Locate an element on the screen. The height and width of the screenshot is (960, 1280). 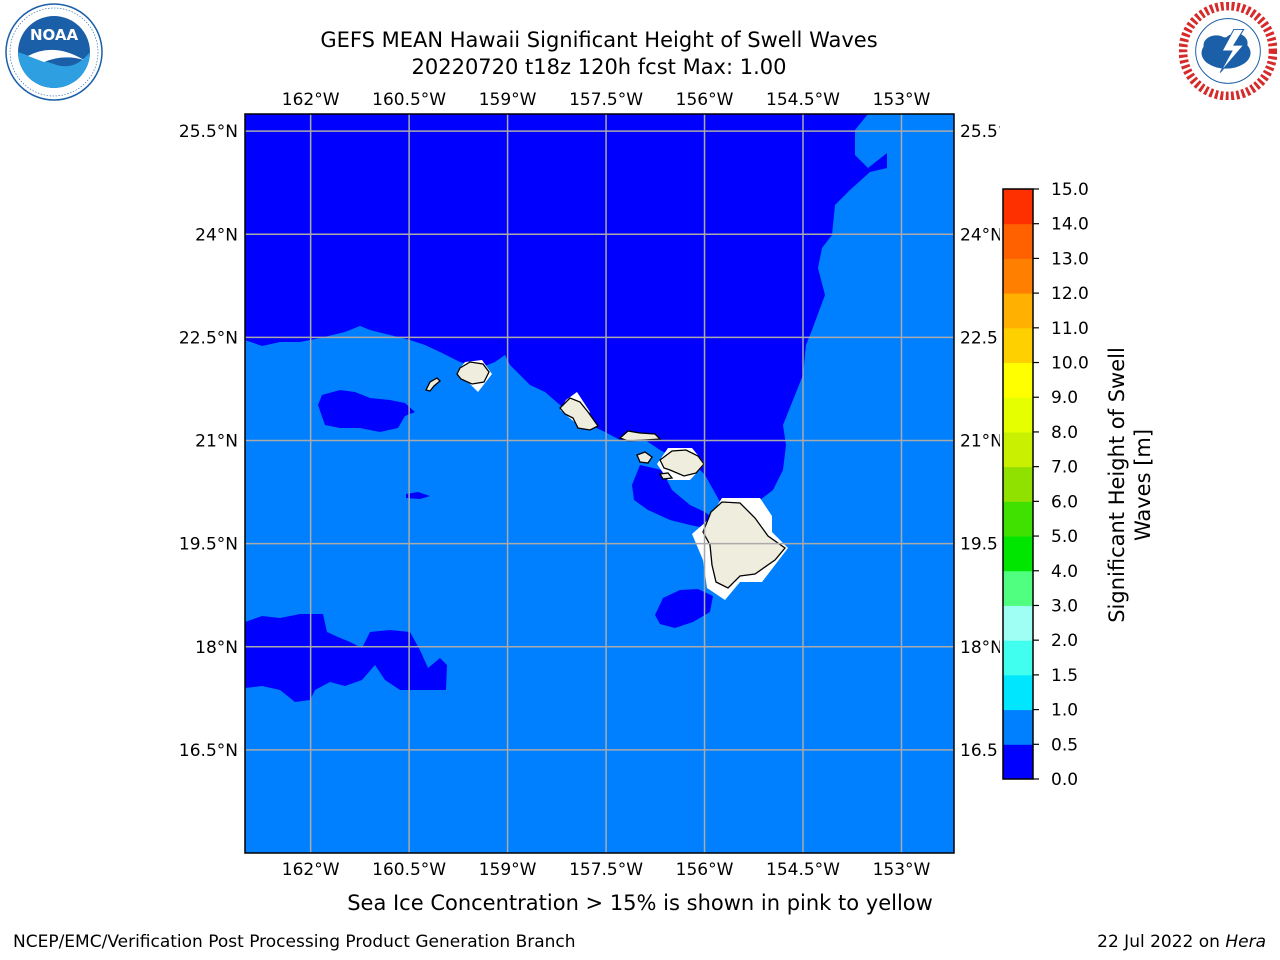
lon-label-top: 160.5°W is located at coordinates (409, 100).